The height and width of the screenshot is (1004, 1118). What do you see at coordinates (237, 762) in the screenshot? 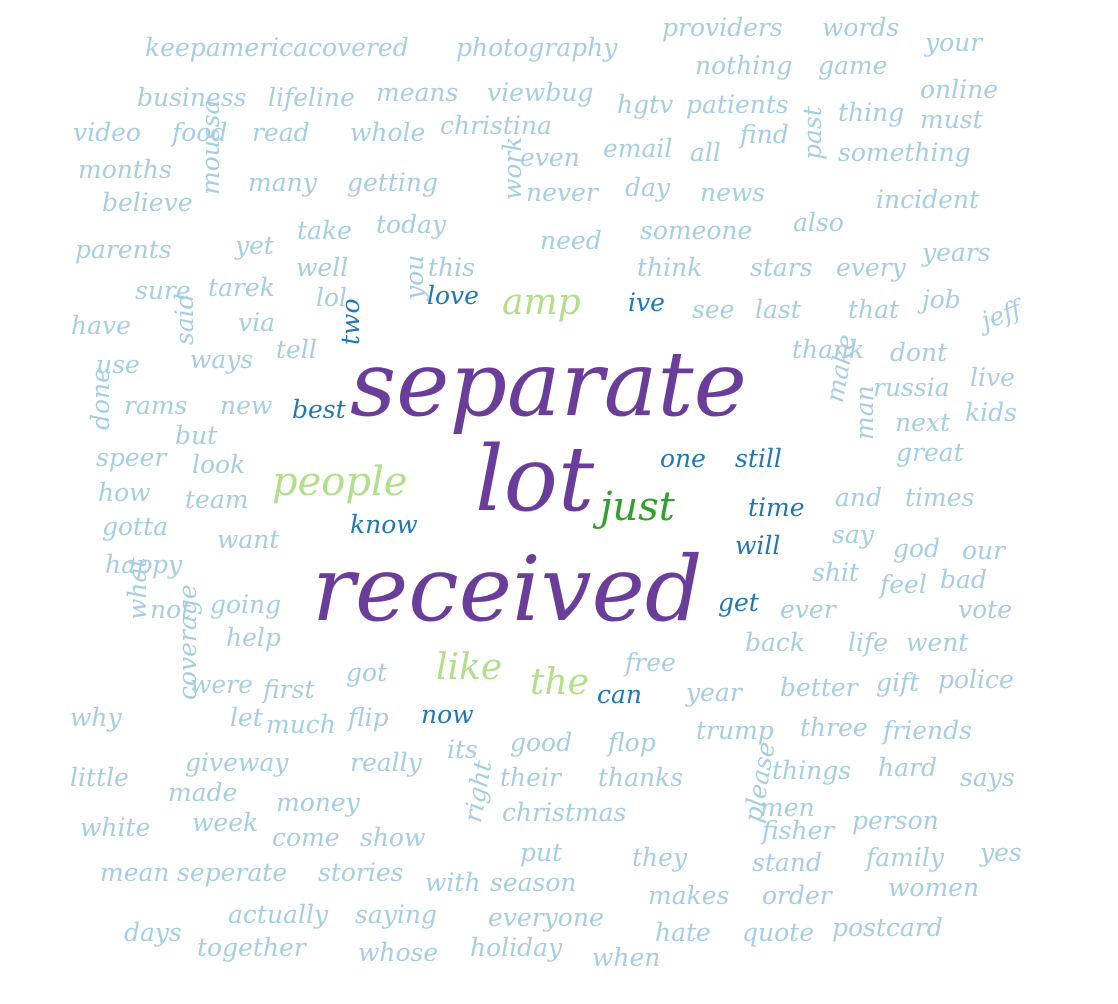
I see `word-giveway: giveway` at bounding box center [237, 762].